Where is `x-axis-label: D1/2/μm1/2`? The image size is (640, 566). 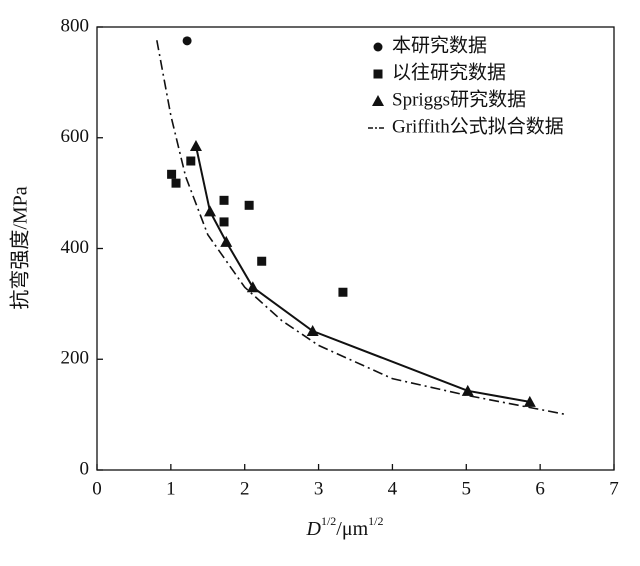 x-axis-label: D1/2/μm1/2 is located at coordinates (345, 527).